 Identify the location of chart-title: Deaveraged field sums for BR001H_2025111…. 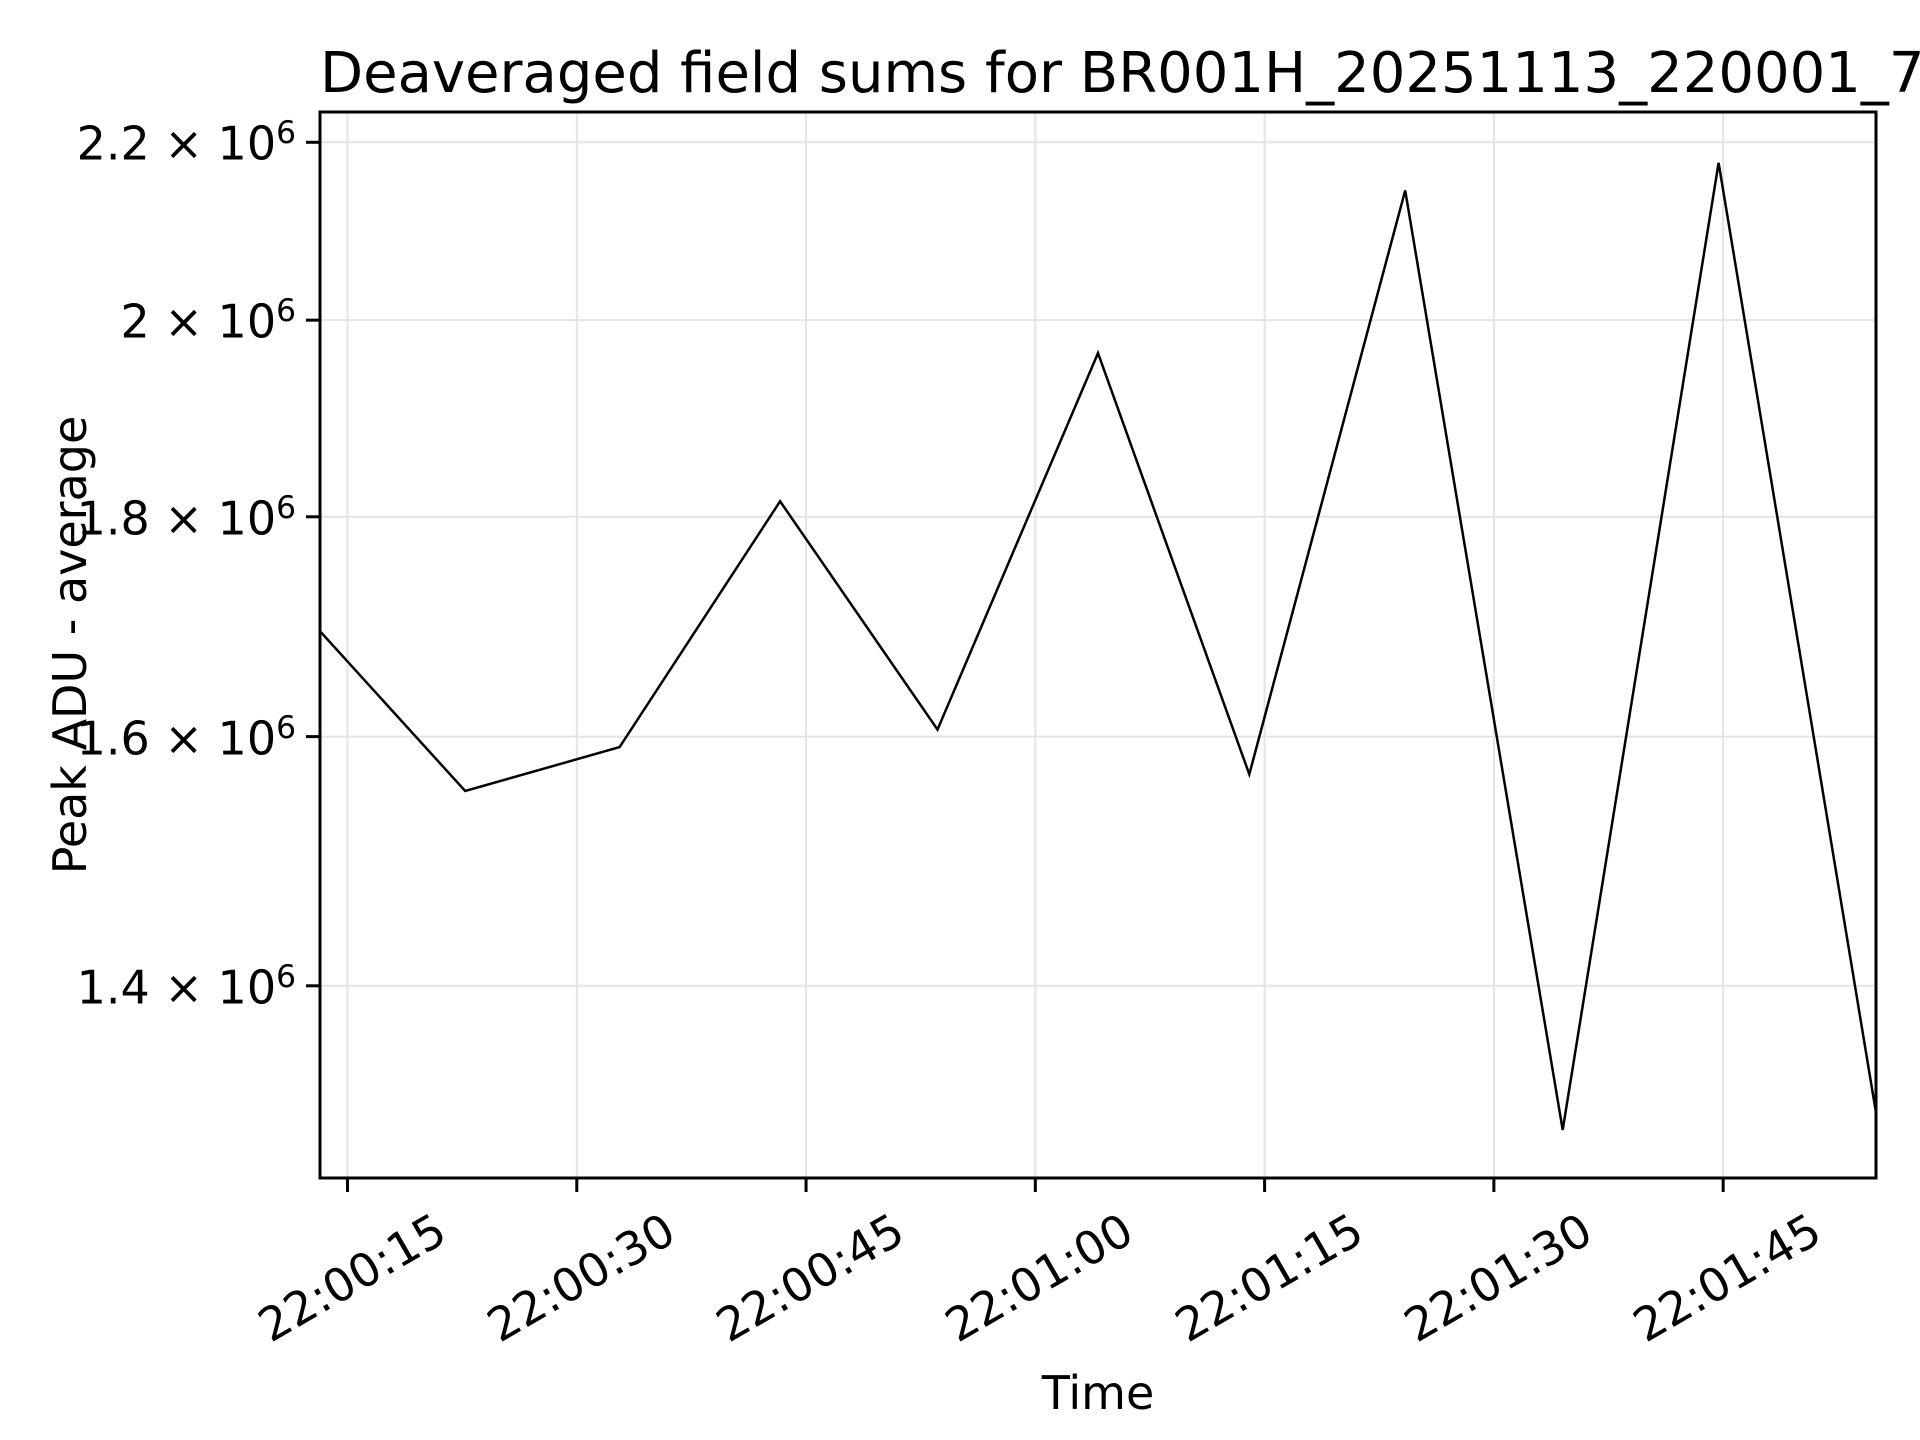
(1120, 73).